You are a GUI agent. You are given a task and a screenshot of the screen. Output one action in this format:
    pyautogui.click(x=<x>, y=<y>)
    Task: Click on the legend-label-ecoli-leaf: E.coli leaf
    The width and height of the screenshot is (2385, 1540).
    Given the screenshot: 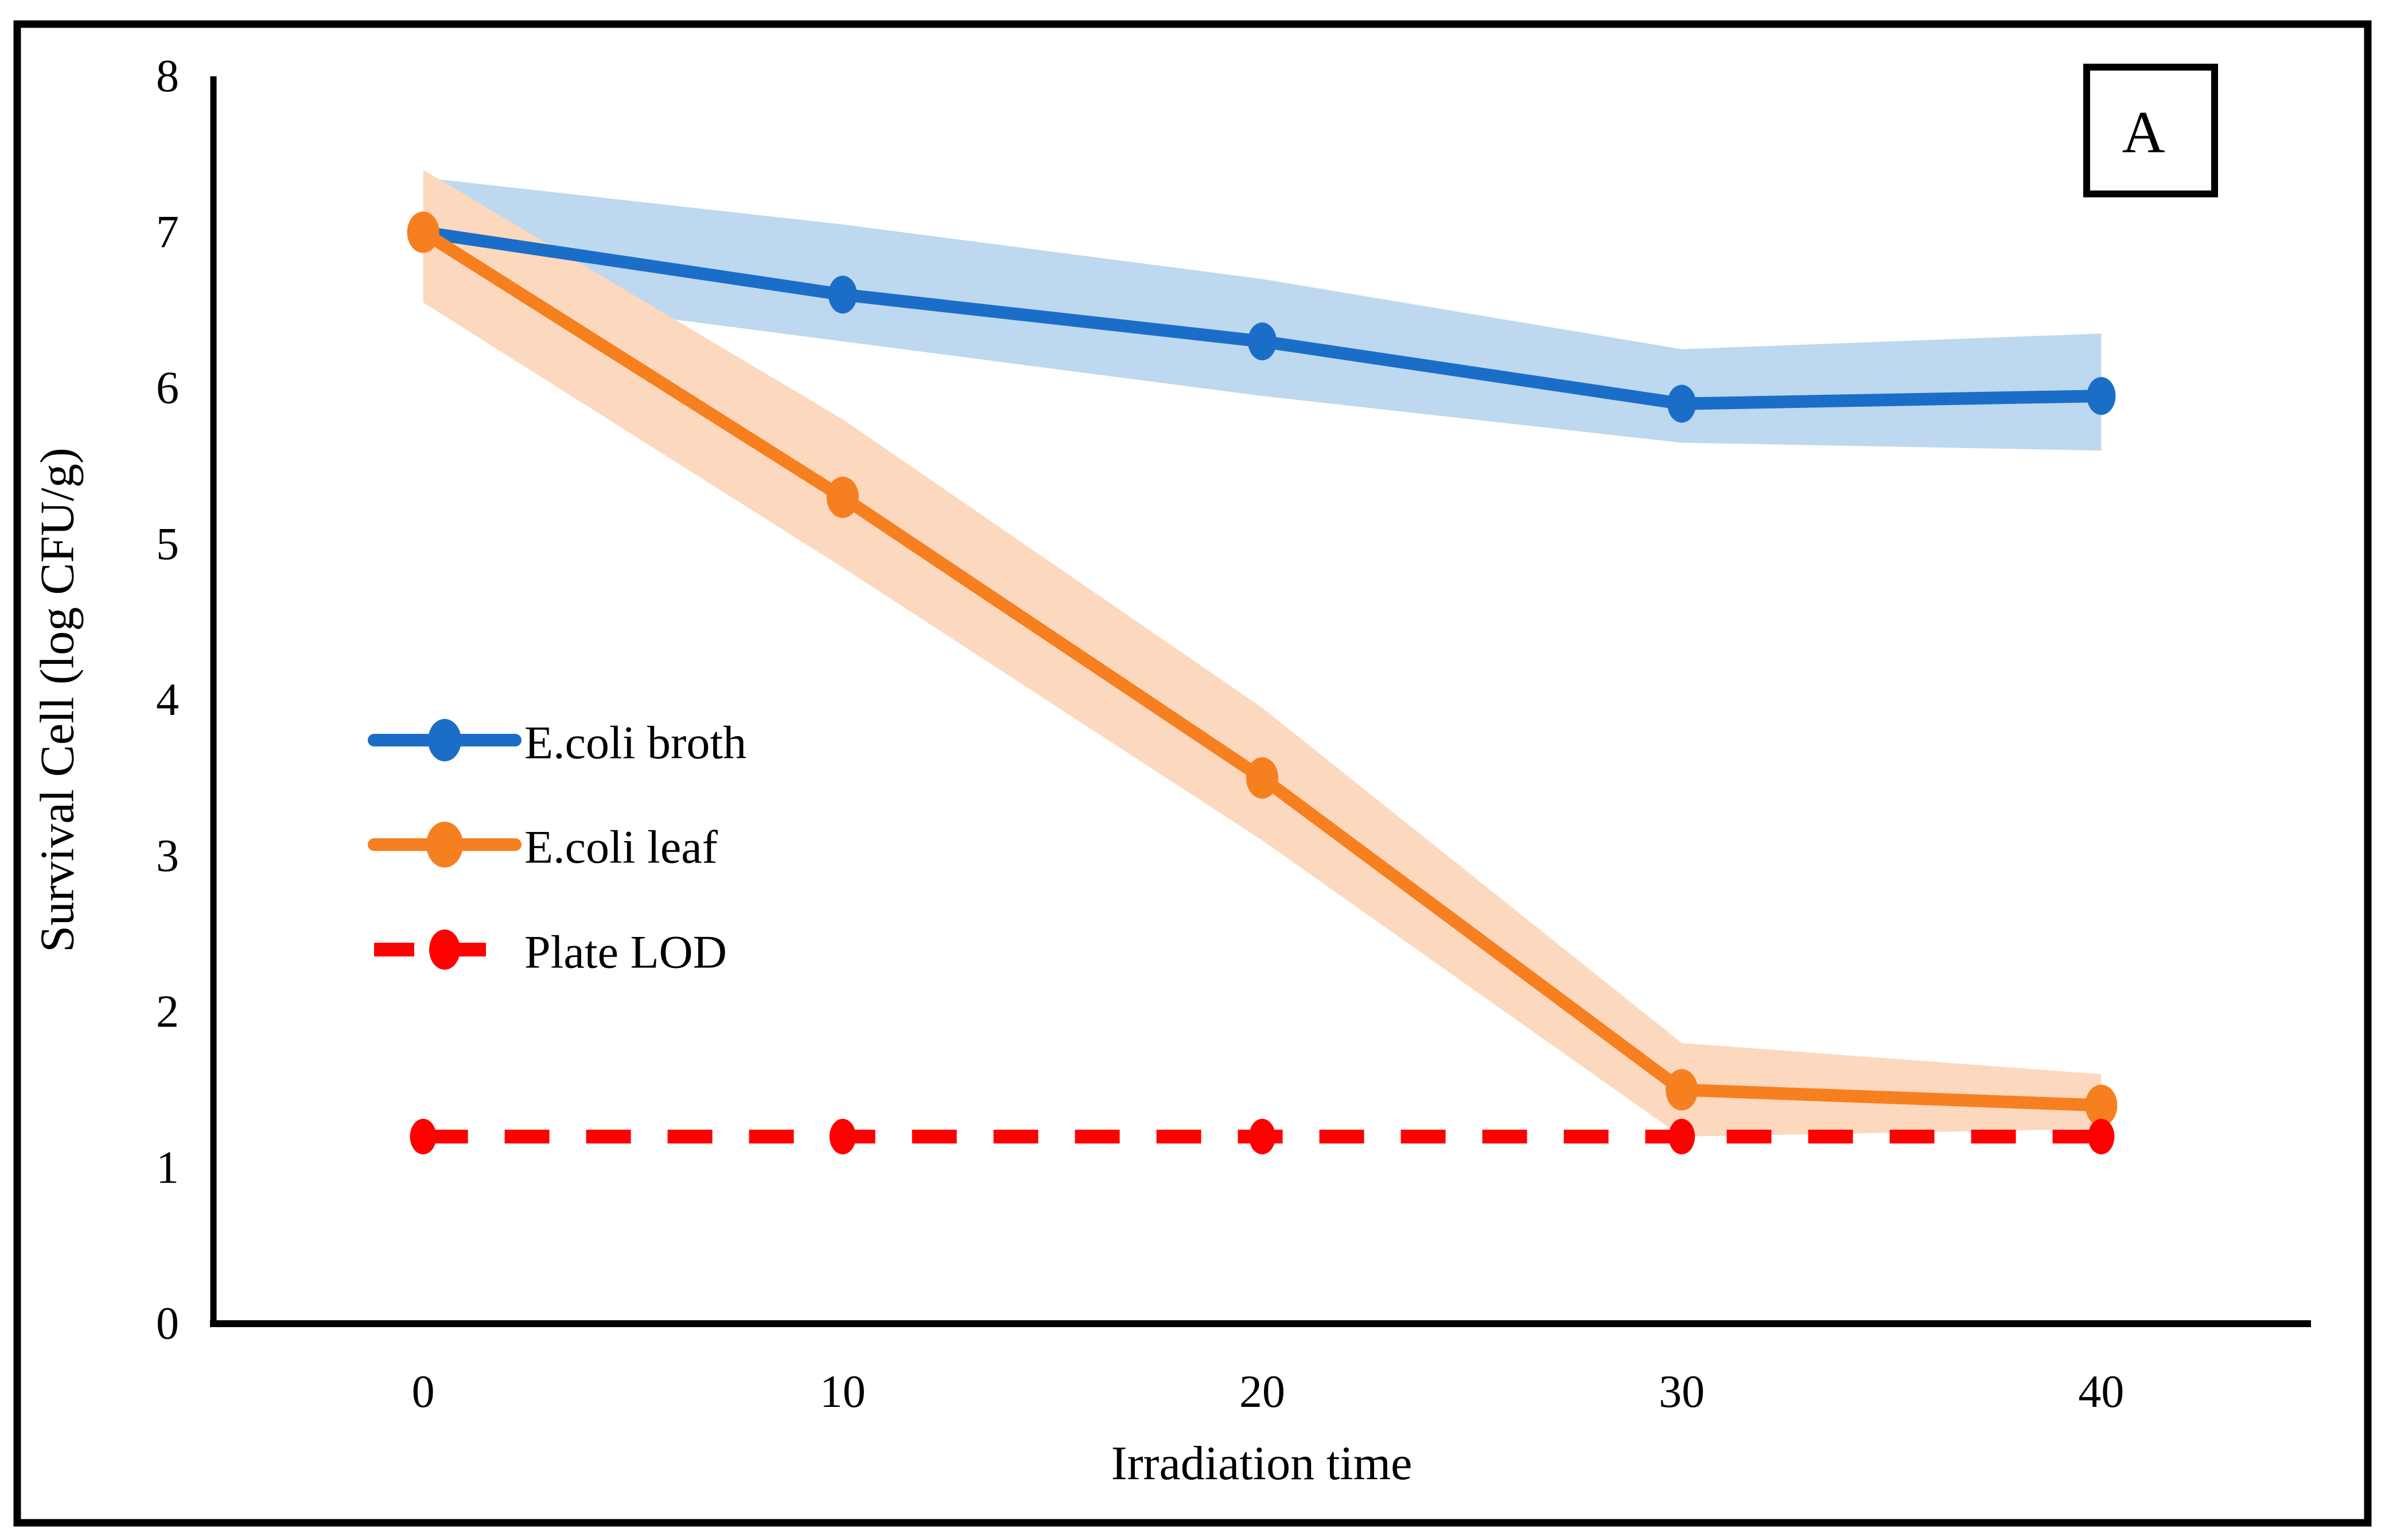 What is the action you would take?
    pyautogui.click(x=621, y=847)
    